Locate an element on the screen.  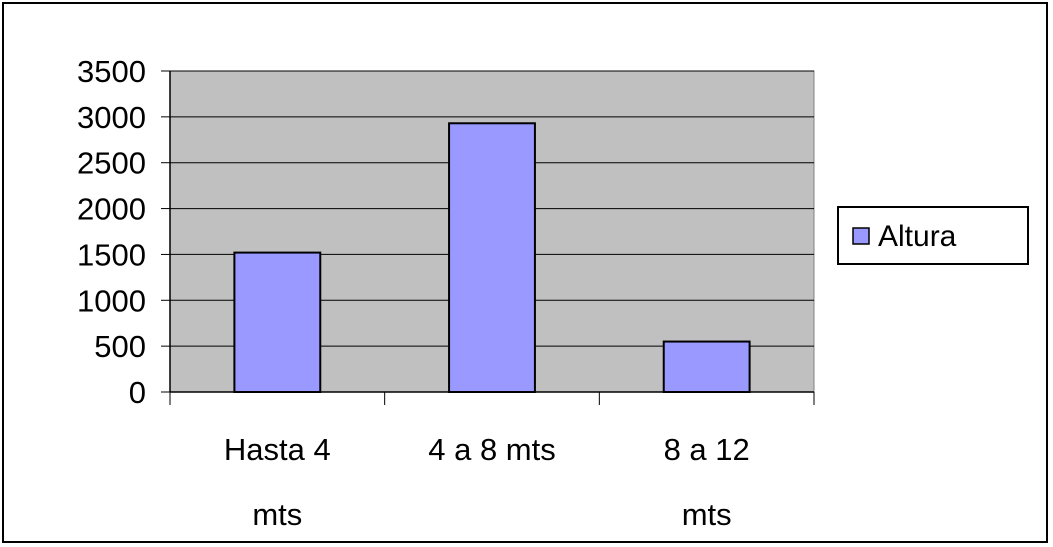
x-tick-label: Hasta 4 is located at coordinates (277, 449).